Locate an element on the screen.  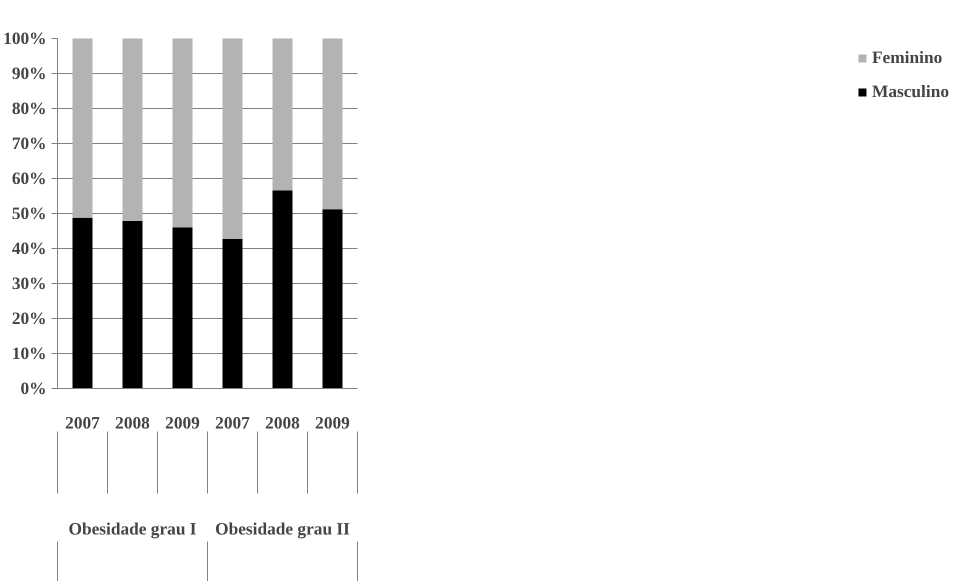
y-tick-label: 70% is located at coordinates (29, 143).